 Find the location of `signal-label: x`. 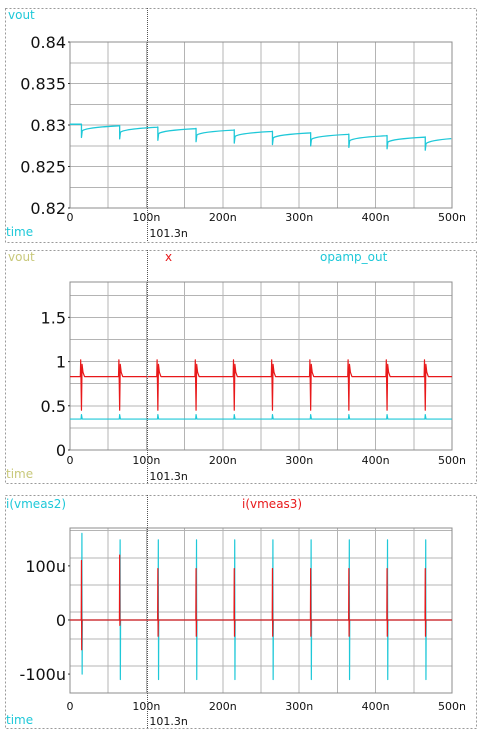

signal-label: x is located at coordinates (168, 257).